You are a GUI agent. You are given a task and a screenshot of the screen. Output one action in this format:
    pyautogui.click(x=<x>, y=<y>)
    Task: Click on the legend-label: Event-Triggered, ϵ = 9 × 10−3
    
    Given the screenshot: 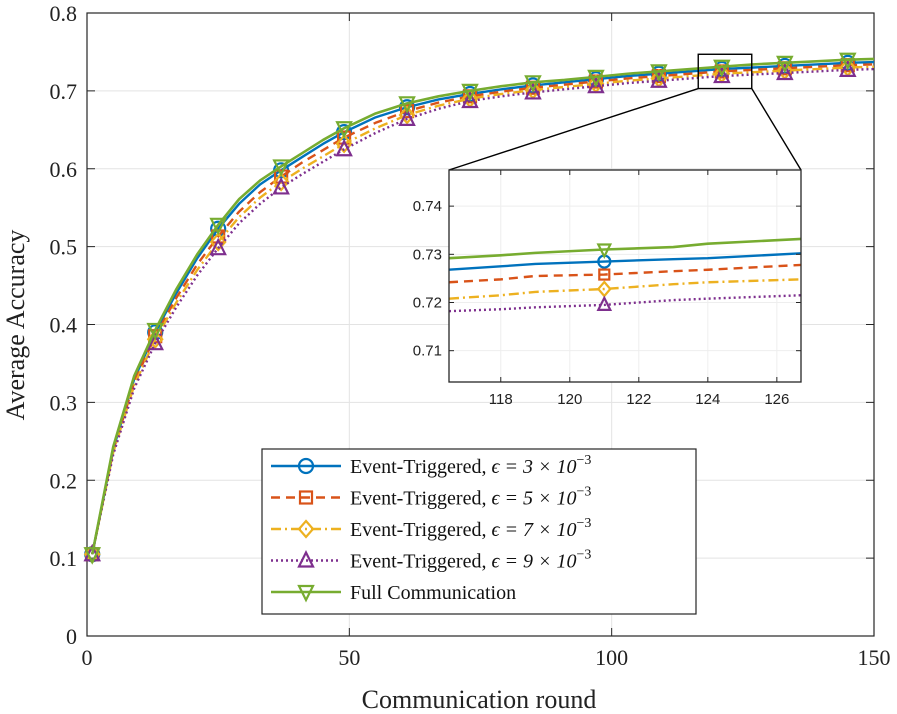 What is the action you would take?
    pyautogui.click(x=470, y=560)
    